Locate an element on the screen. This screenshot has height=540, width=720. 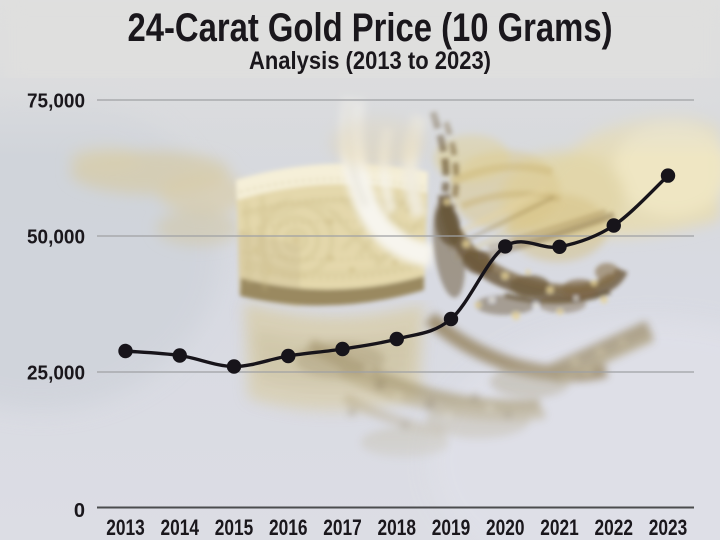
svg-text: 50,000 is located at coordinates (56, 237).